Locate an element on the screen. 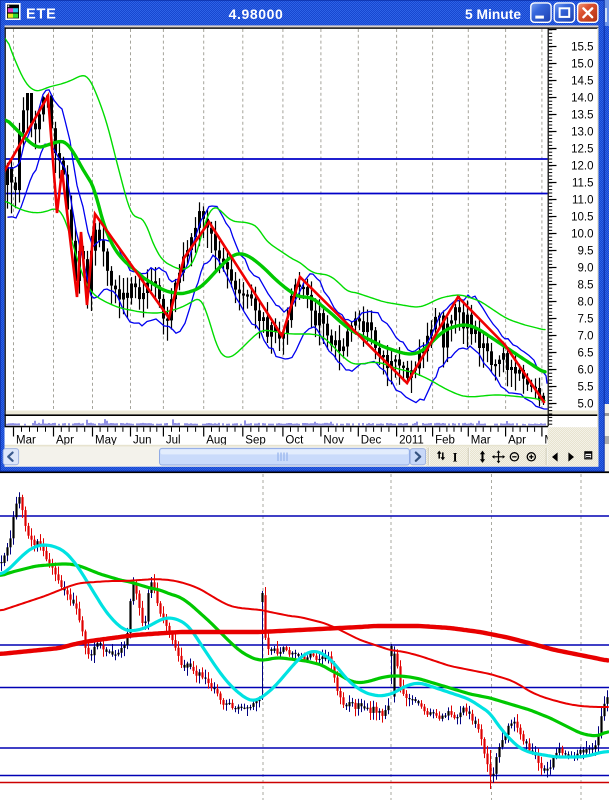 The width and height of the screenshot is (609, 805). svg-text: 5.5 is located at coordinates (586, 388).